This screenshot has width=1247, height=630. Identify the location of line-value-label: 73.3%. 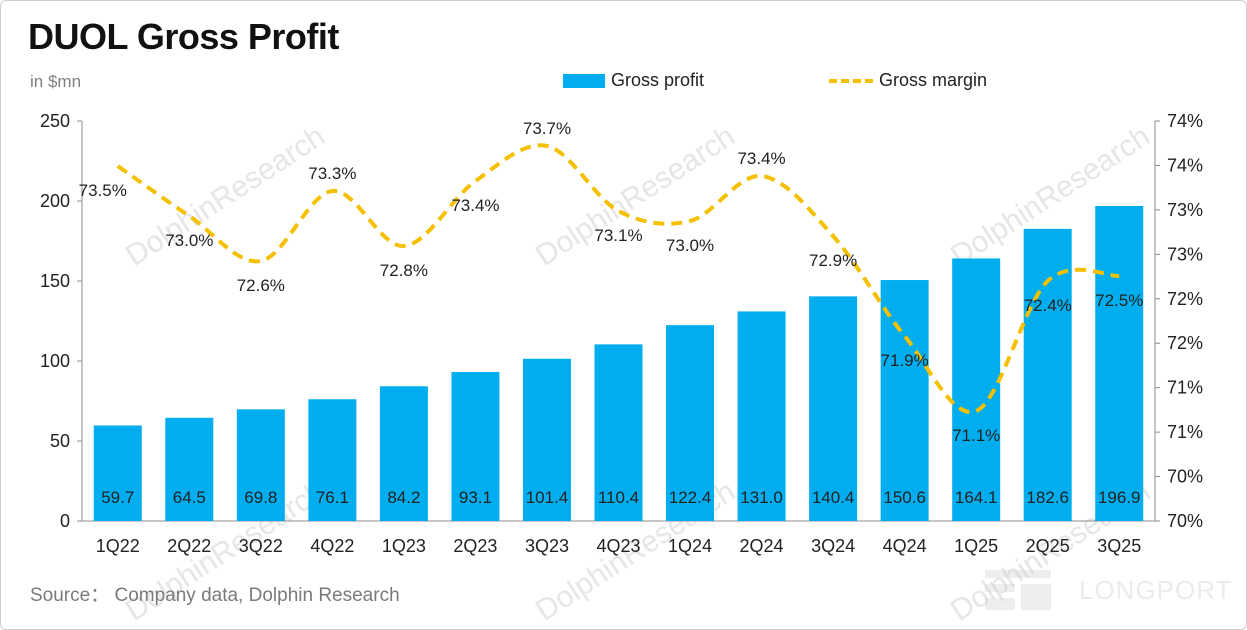
(332, 173).